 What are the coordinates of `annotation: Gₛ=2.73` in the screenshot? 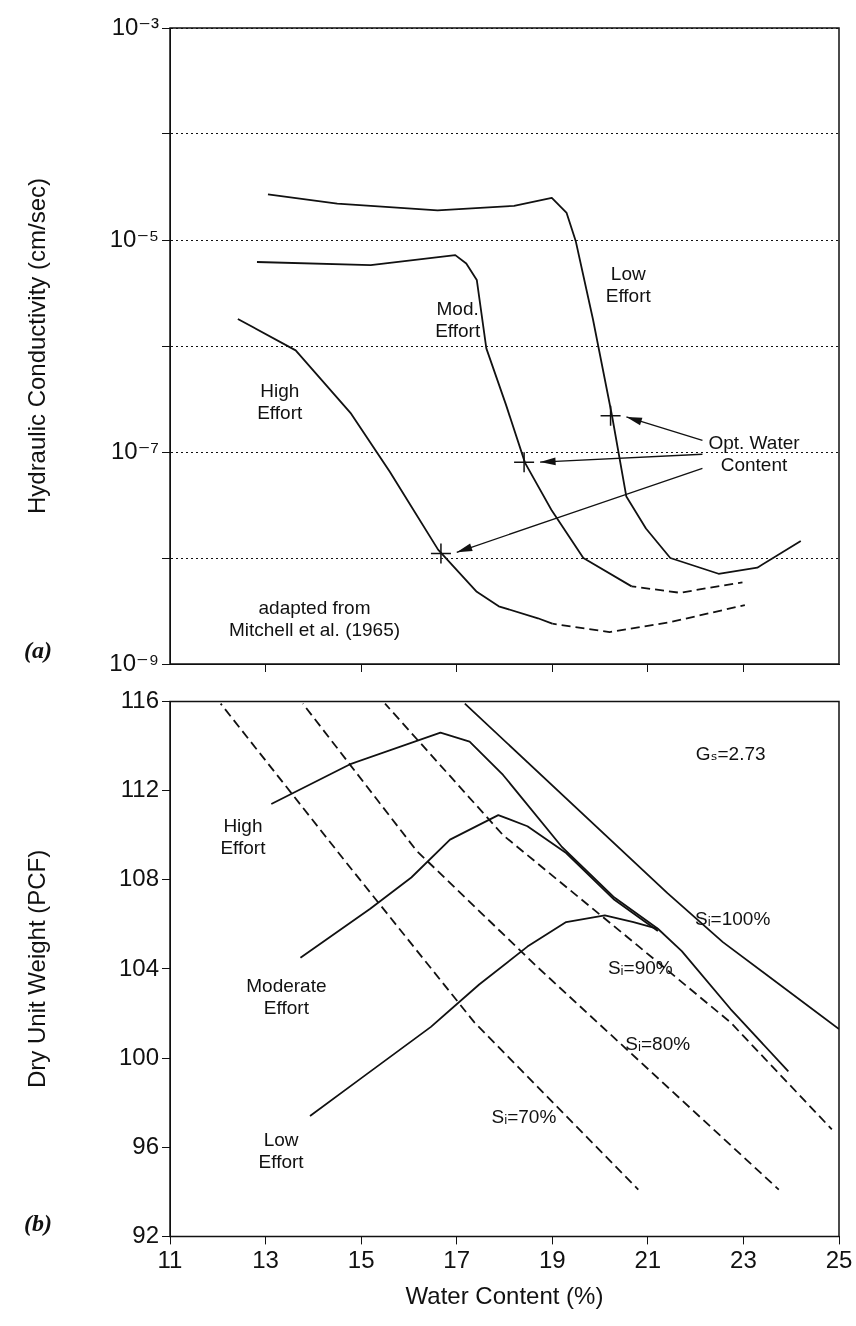 It's located at (730, 754).